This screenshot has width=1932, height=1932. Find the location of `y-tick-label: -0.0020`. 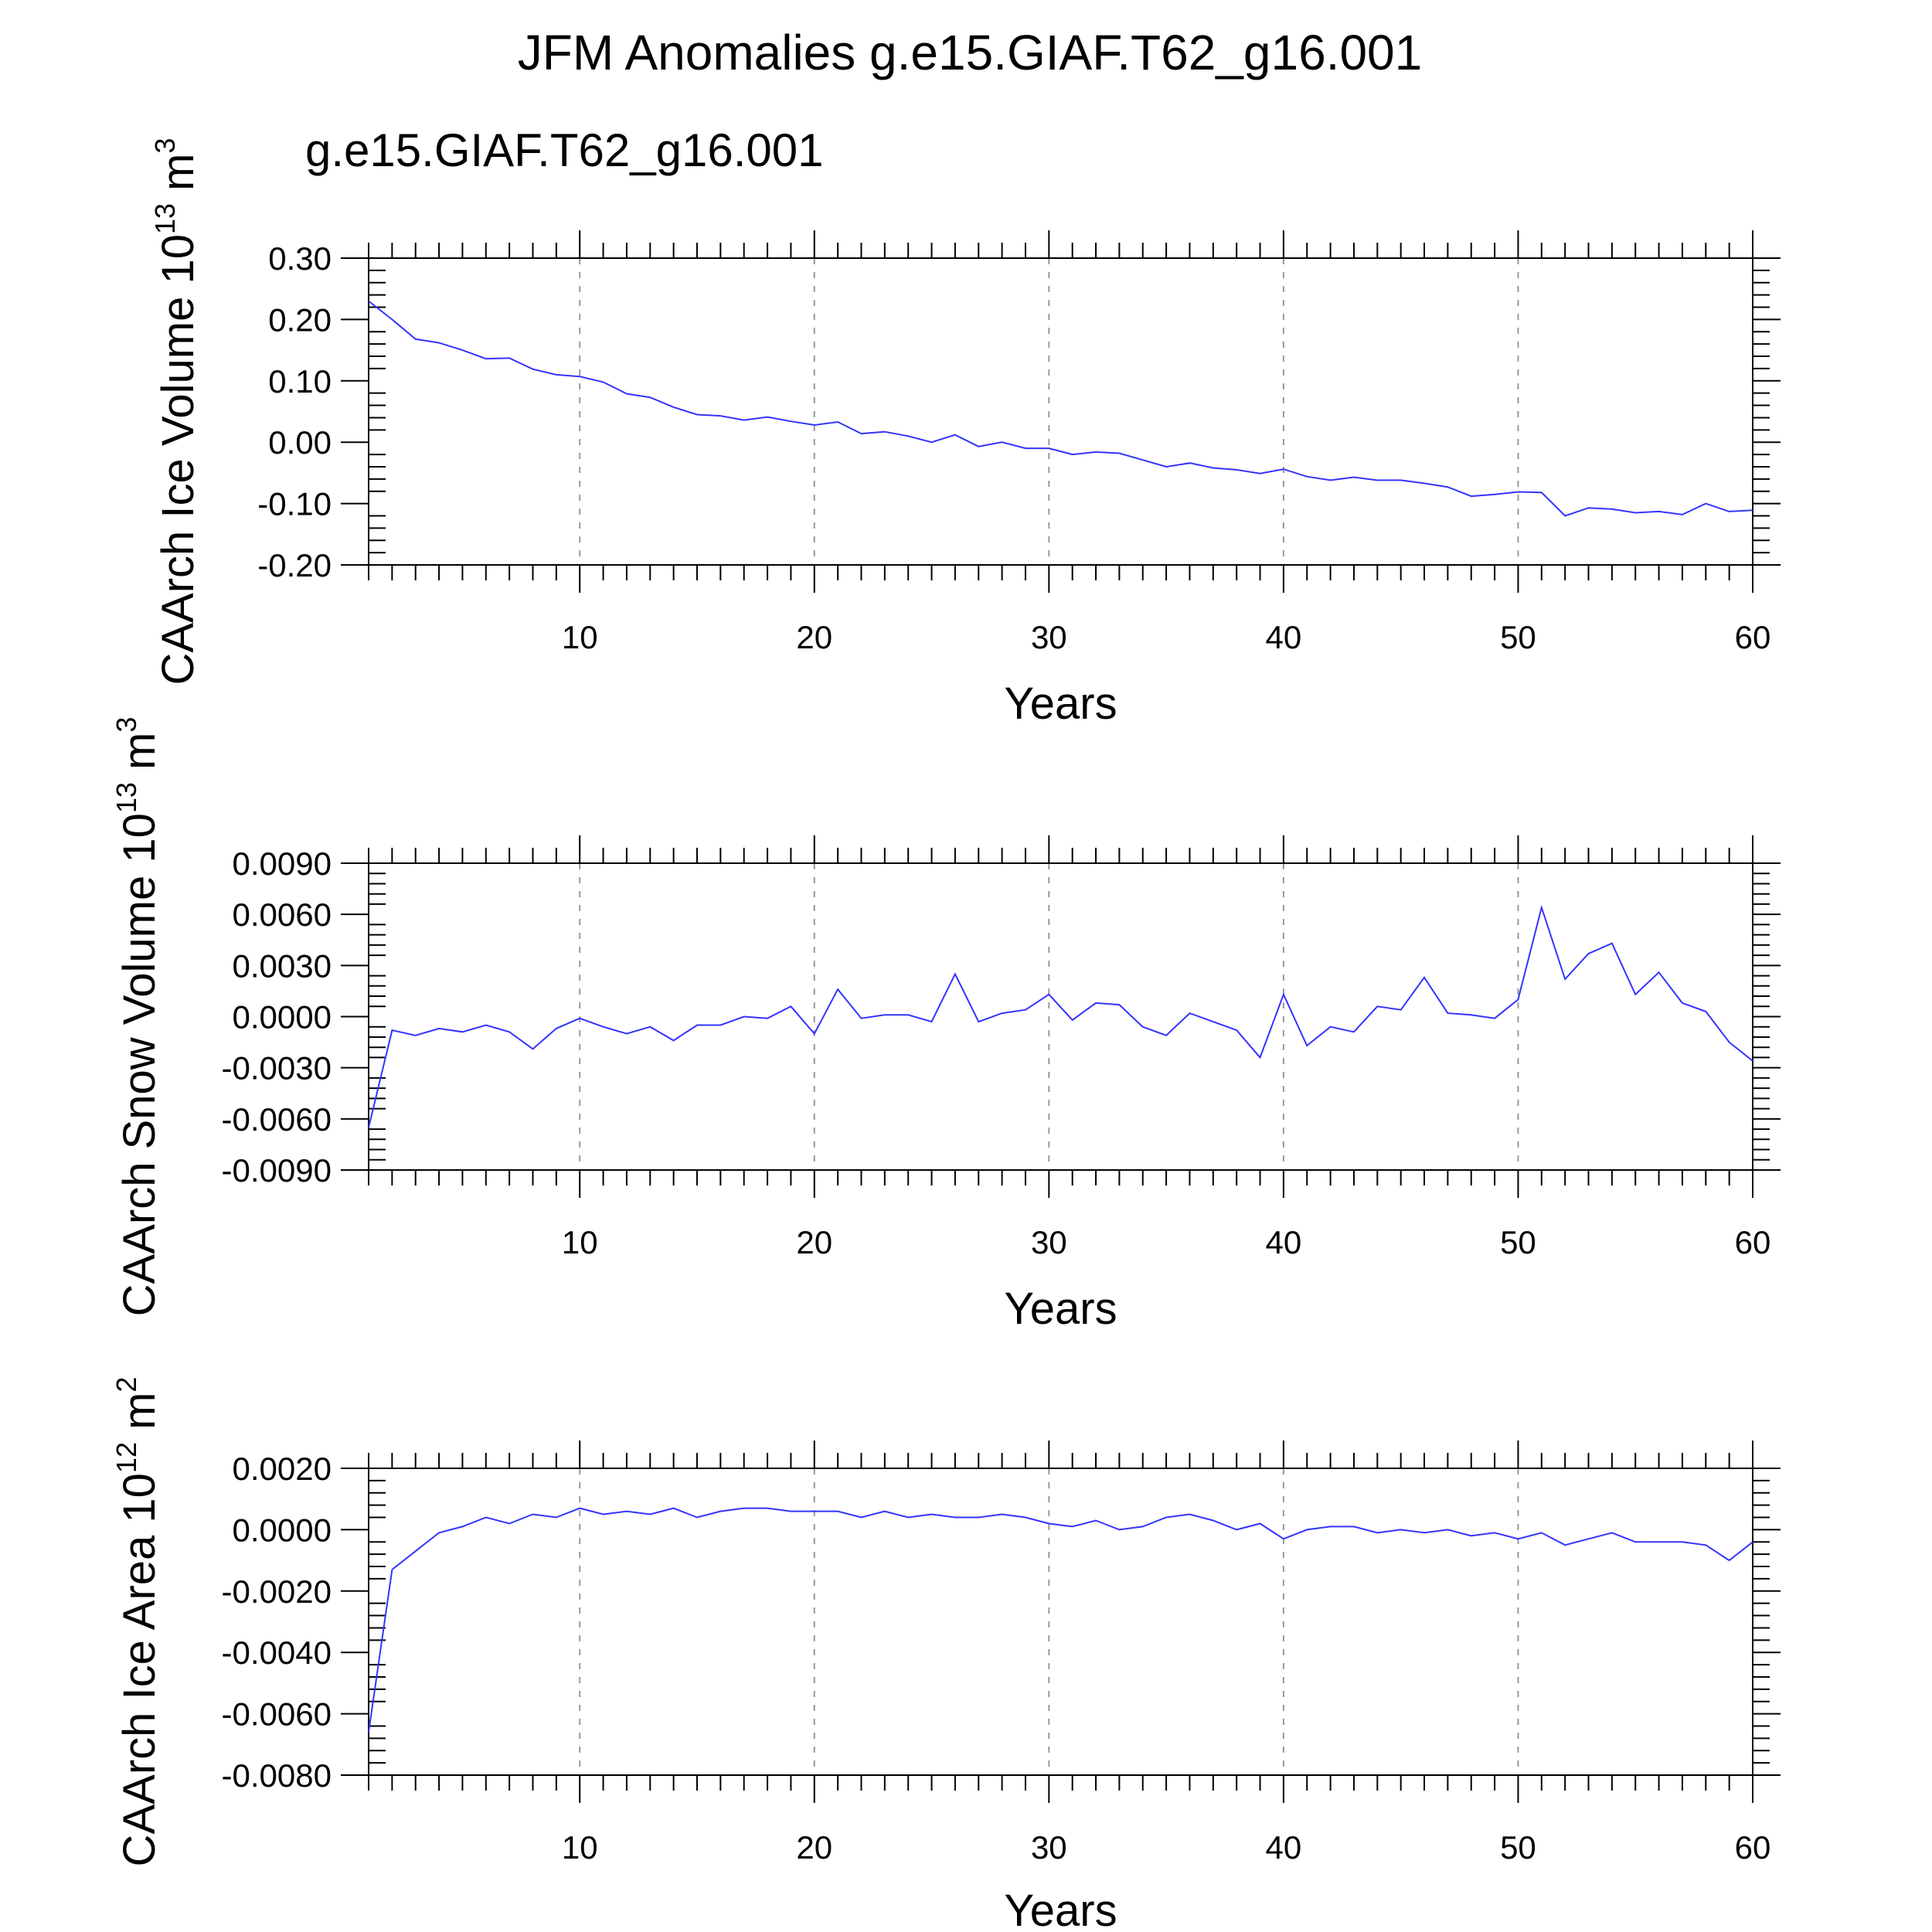

y-tick-label: -0.0020 is located at coordinates (277, 1591).